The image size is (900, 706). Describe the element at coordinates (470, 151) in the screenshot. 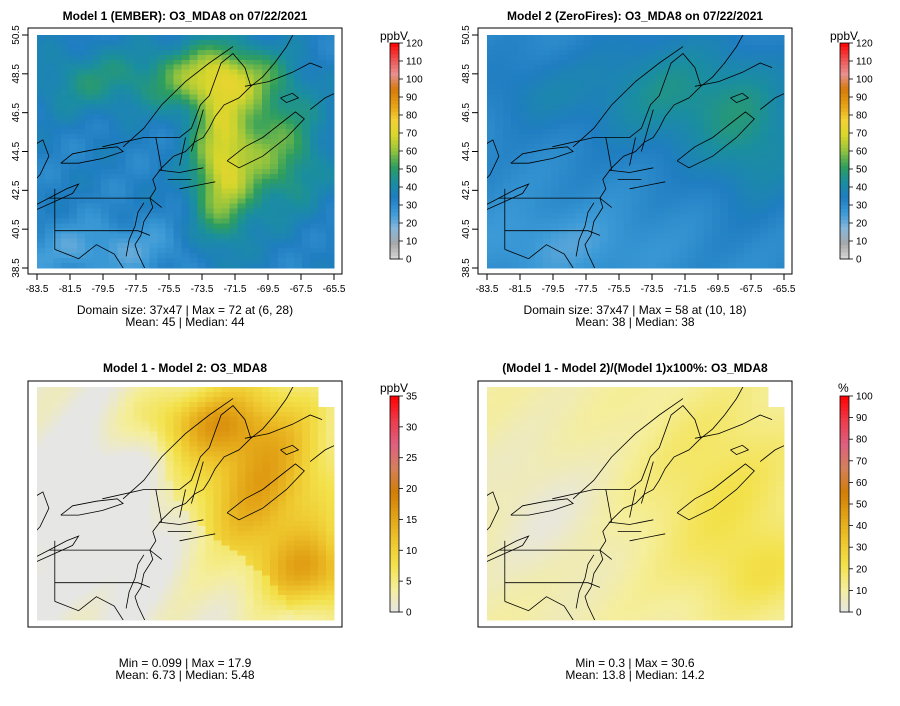

I see `panel-model2-y-axis: 38.540.542.544.546.548.550.5` at that location.